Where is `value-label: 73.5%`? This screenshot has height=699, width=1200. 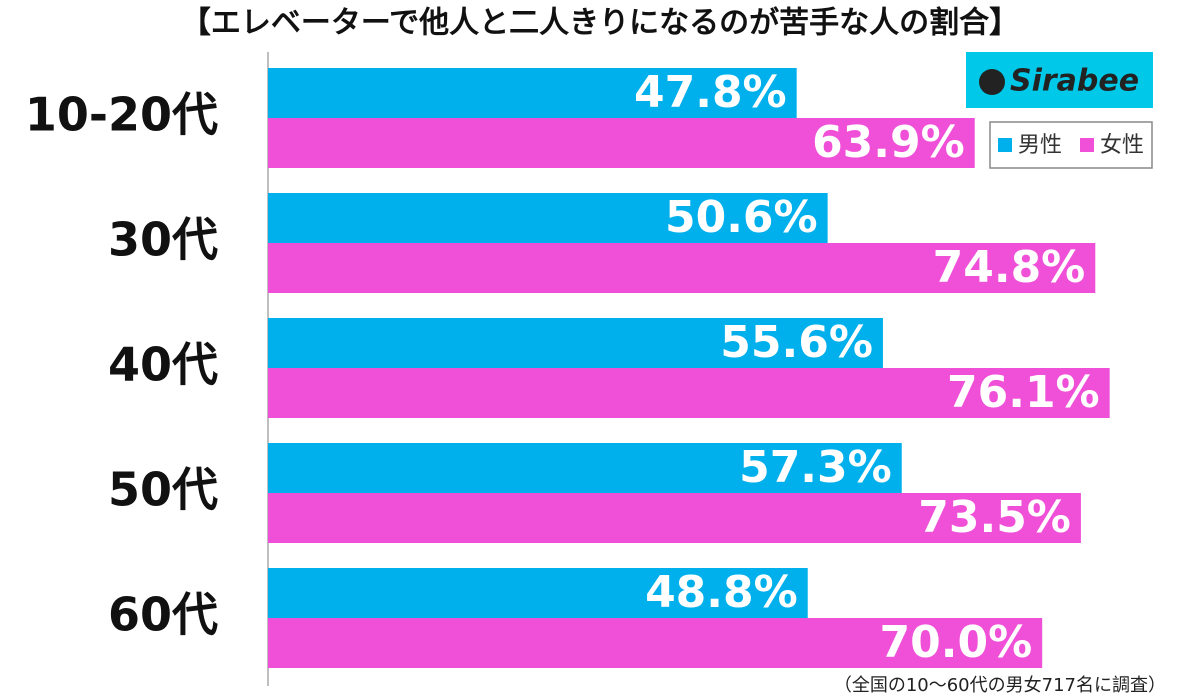 value-label: 73.5% is located at coordinates (994, 517).